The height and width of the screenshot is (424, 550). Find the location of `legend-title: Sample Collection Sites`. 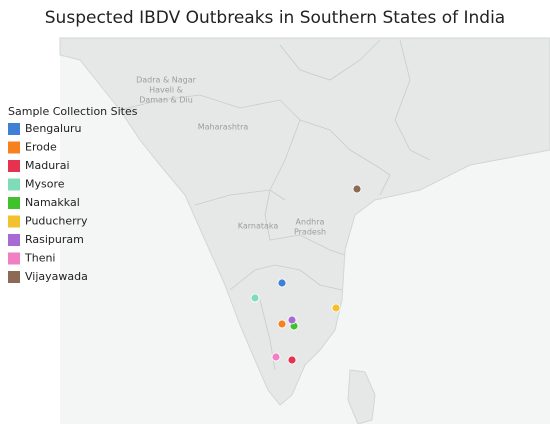

legend-title: Sample Collection Sites is located at coordinates (73, 111).